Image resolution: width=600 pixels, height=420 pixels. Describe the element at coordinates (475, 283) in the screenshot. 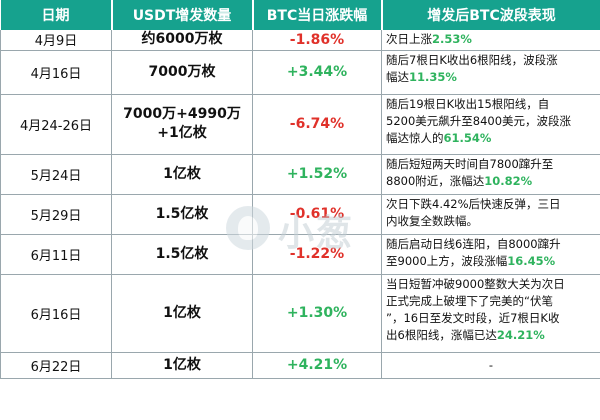

I see `performance-text: 当日短暂冲破9000整数大关为次日` at that location.